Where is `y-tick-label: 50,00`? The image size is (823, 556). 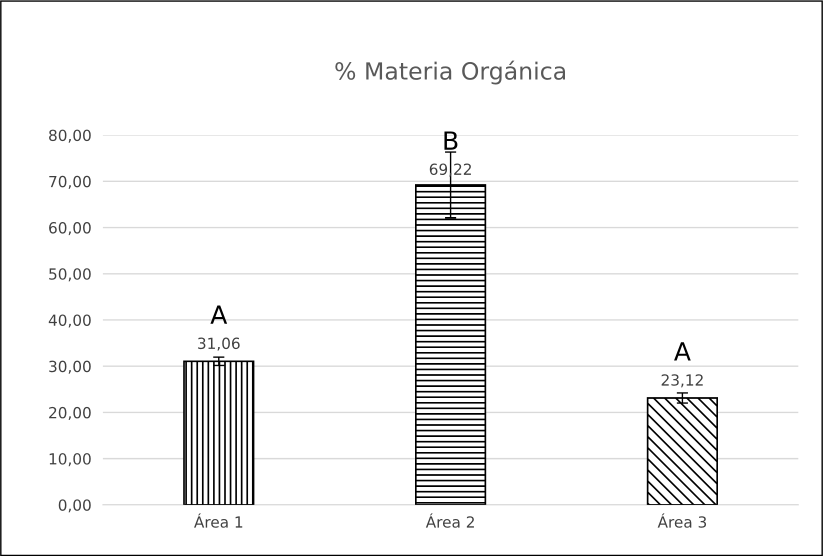 y-tick-label: 50,00 is located at coordinates (70, 275).